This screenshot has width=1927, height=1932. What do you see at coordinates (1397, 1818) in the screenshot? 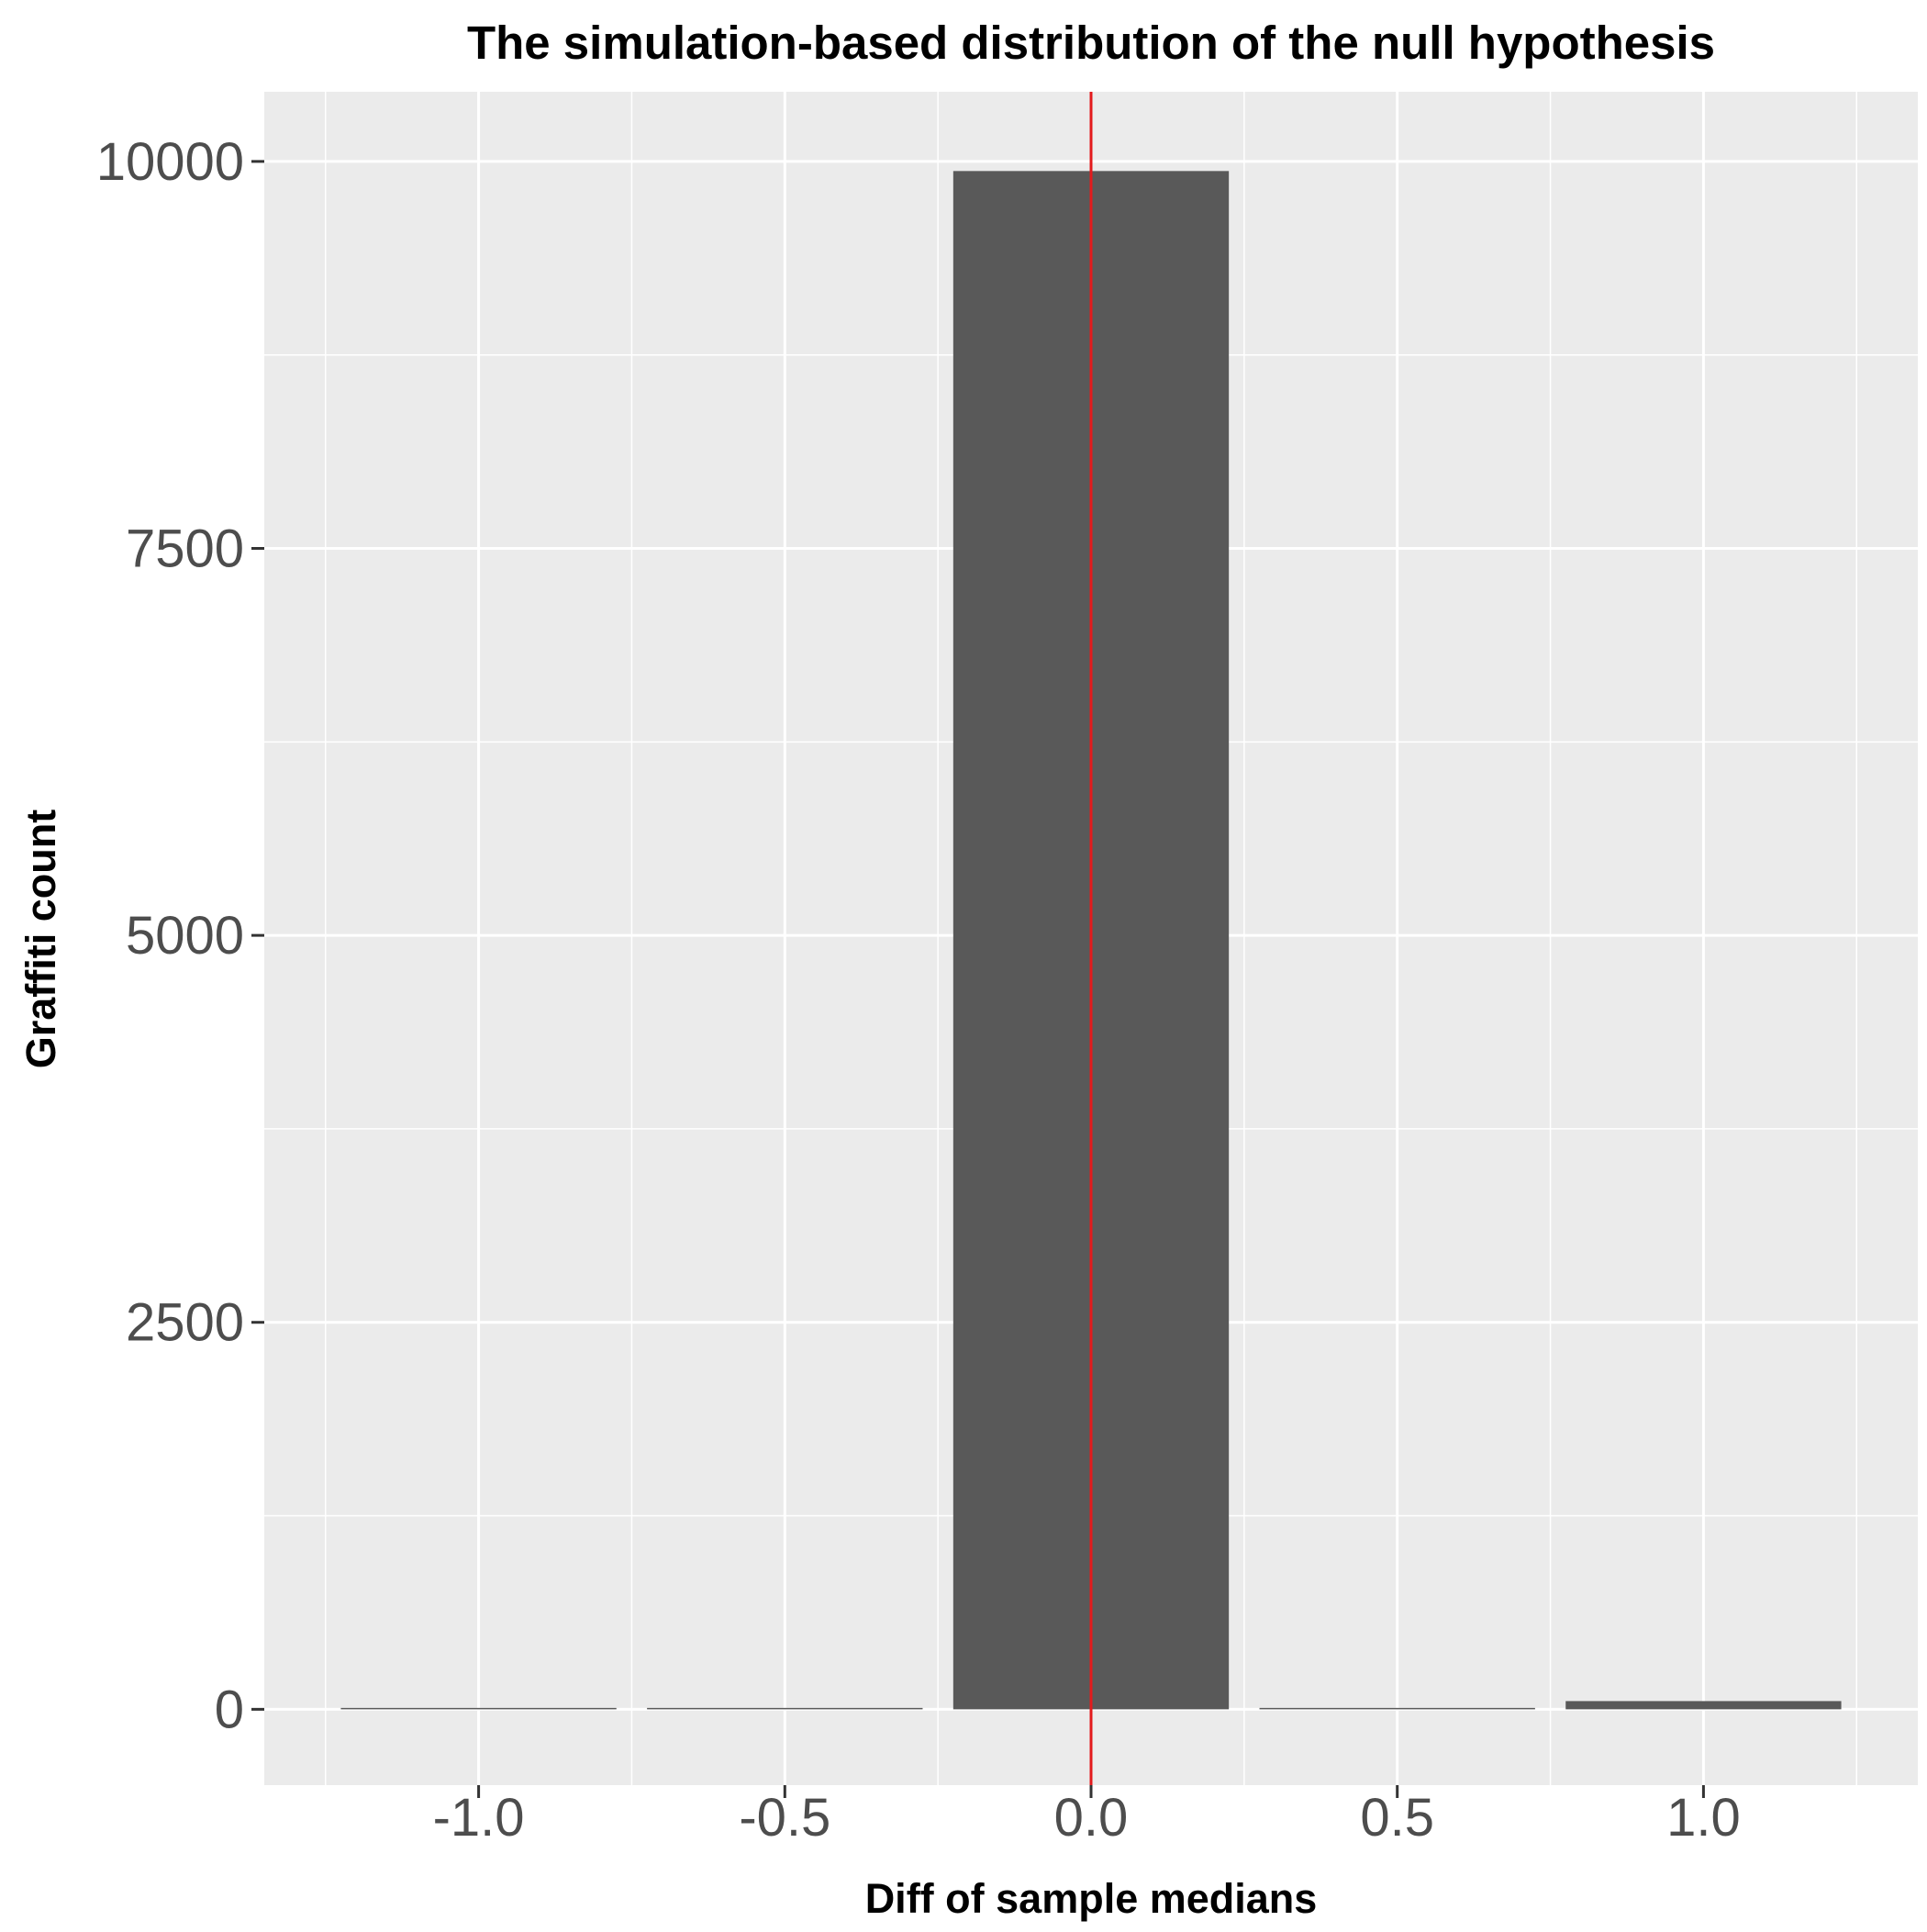
I see `x-tick-label: 0.5` at bounding box center [1397, 1818].